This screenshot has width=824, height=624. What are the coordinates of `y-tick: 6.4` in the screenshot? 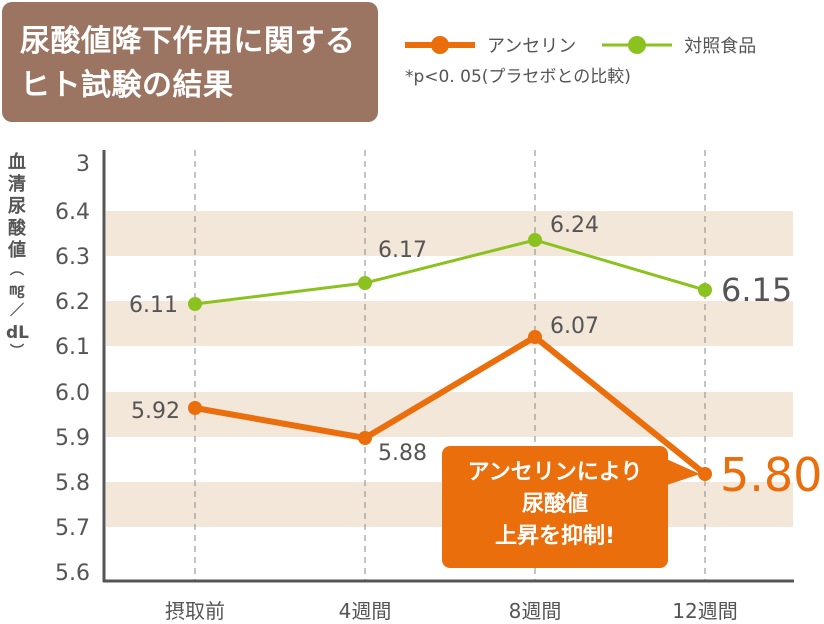 It's located at (72, 212).